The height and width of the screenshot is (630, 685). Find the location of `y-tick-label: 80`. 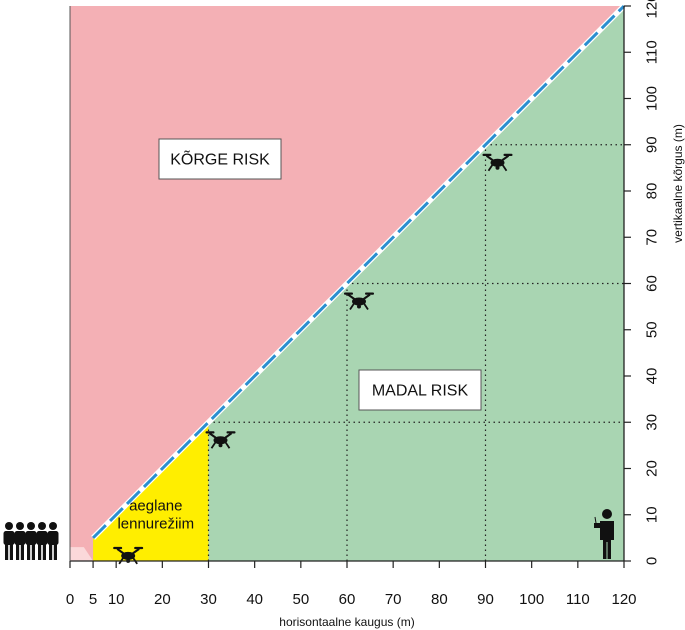

y-tick-label: 80 is located at coordinates (652, 191).